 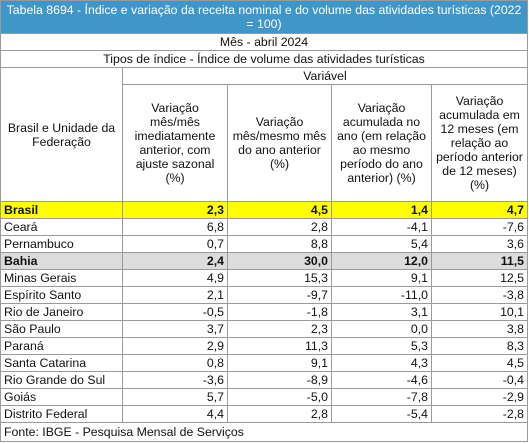 What do you see at coordinates (61, 363) in the screenshot?
I see `row-name: Santa Catarina` at bounding box center [61, 363].